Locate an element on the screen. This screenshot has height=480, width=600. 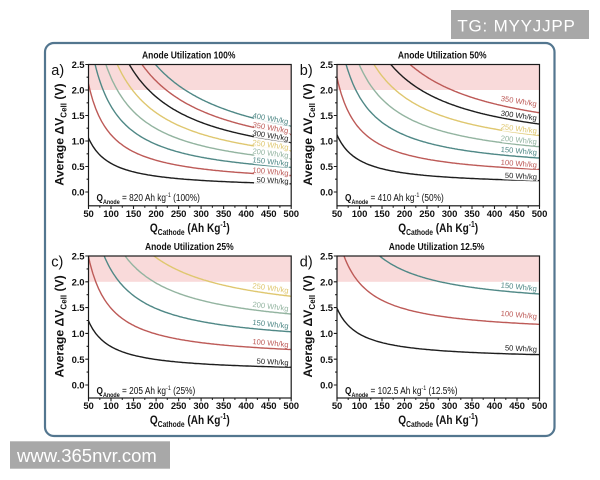
svg-text: a) is located at coordinates (57, 71).